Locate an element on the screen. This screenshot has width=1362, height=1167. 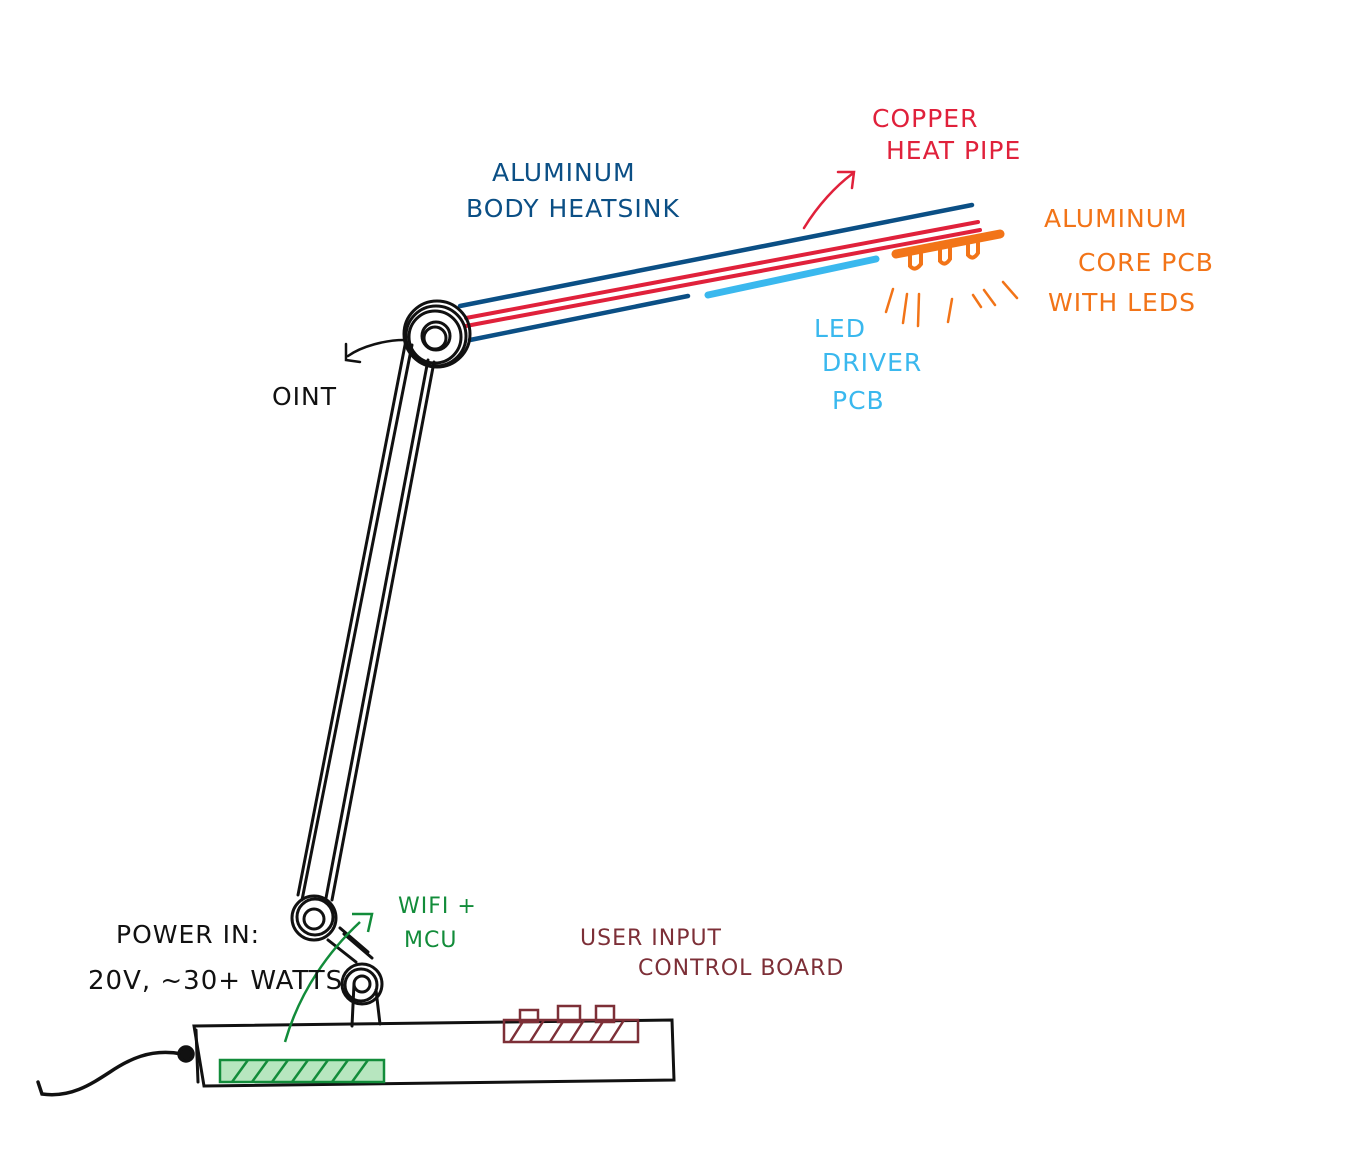
lamp-base is located at coordinates (434, 1053).